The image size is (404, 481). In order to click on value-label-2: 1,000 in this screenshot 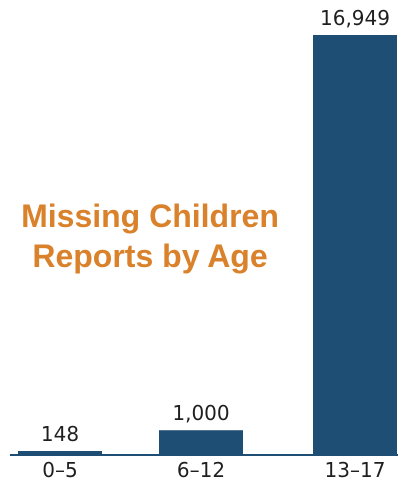, I will do `click(200, 413)`.